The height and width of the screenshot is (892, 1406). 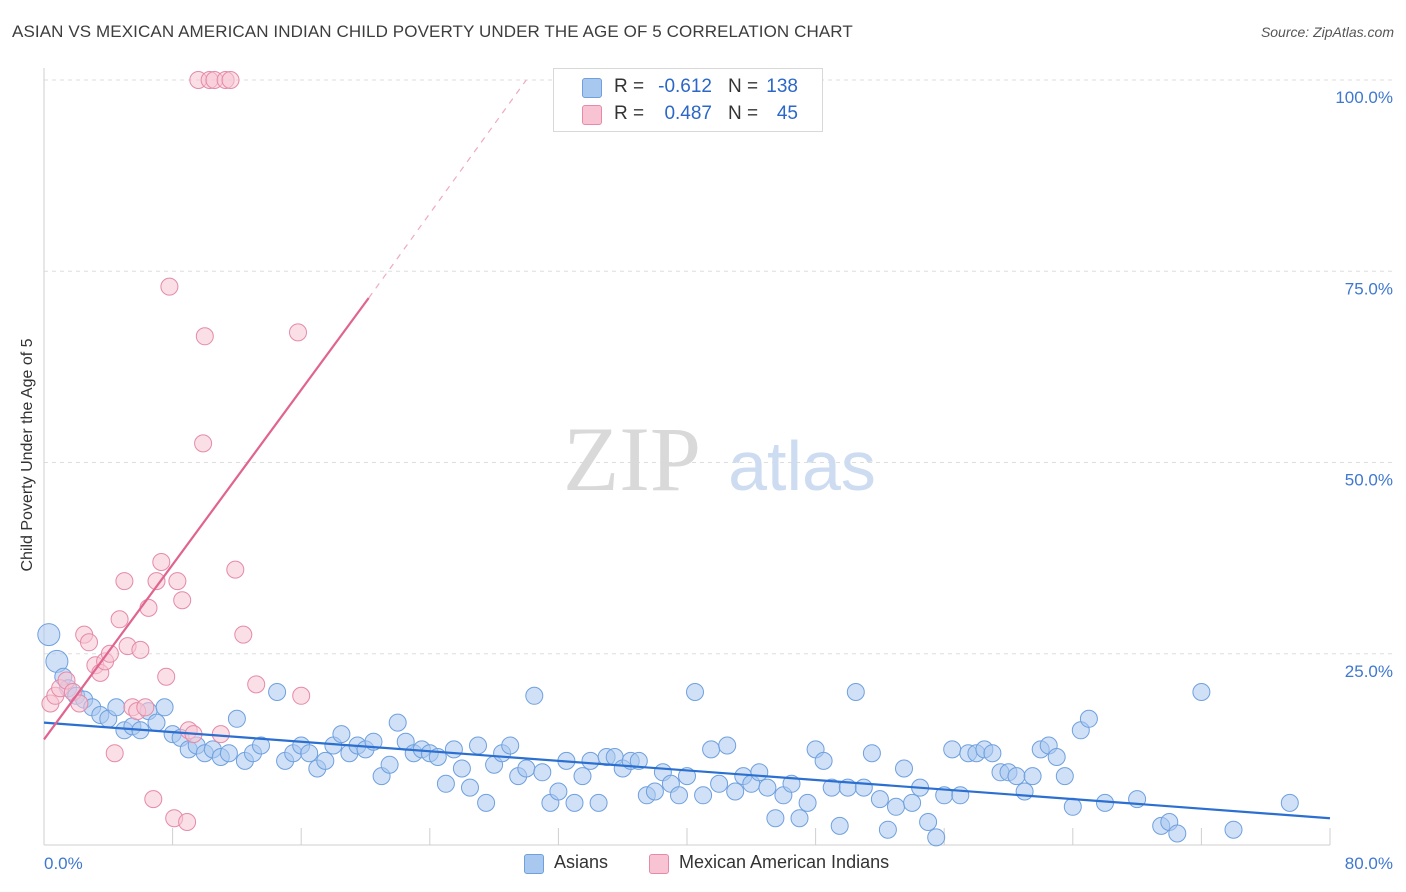 I want to click on legend-label-mexican-american-indians: Mexican American Indians, so click(x=784, y=862).